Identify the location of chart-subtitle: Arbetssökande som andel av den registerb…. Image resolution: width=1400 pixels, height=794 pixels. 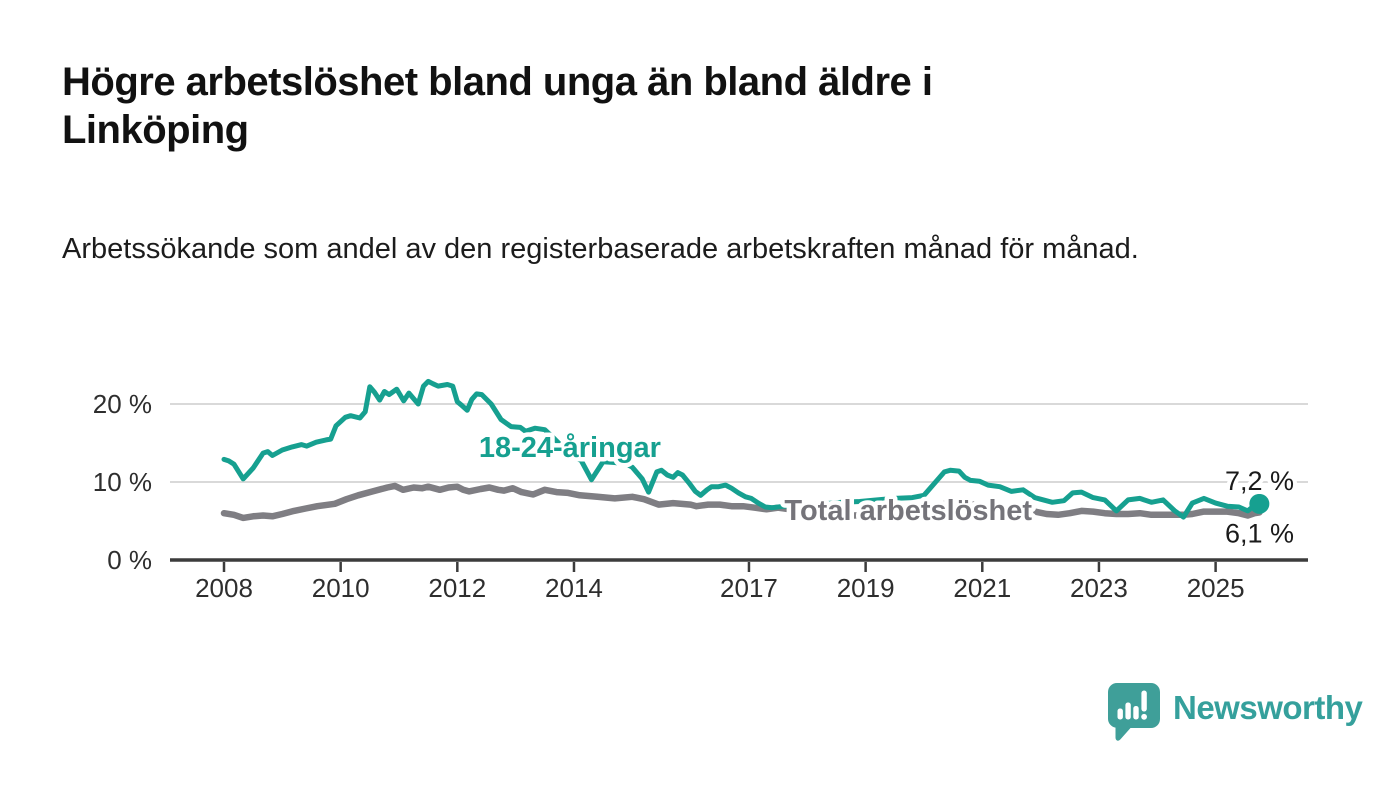
(600, 249).